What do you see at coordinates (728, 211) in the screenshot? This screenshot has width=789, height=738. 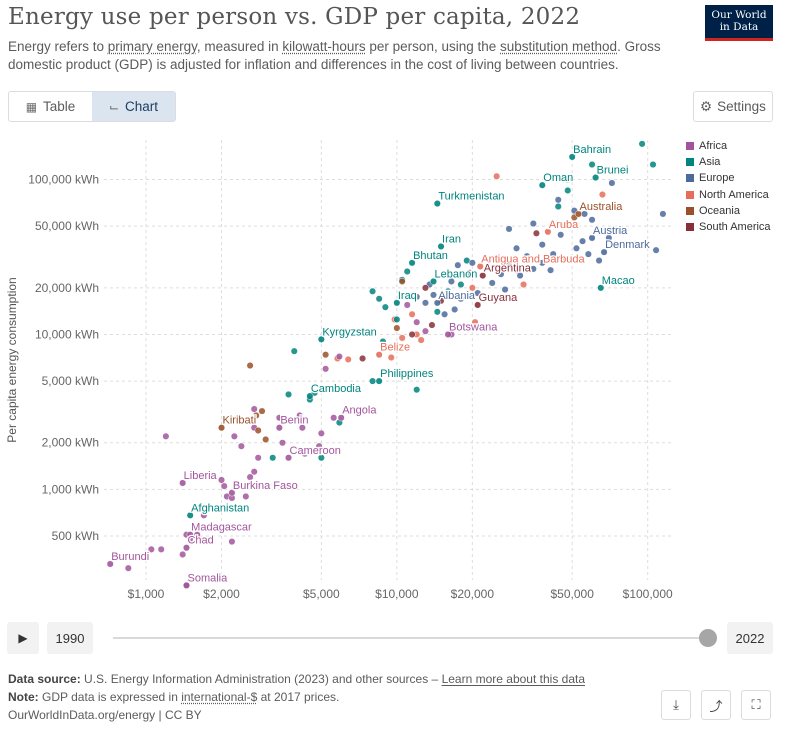 I see `legend-item: Oceania` at bounding box center [728, 211].